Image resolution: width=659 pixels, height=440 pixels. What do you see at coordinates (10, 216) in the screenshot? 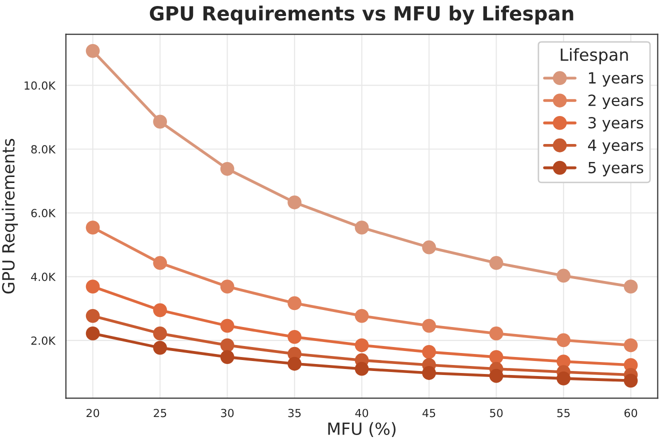
I see `y-axis-title: GPU Requirements` at bounding box center [10, 216].